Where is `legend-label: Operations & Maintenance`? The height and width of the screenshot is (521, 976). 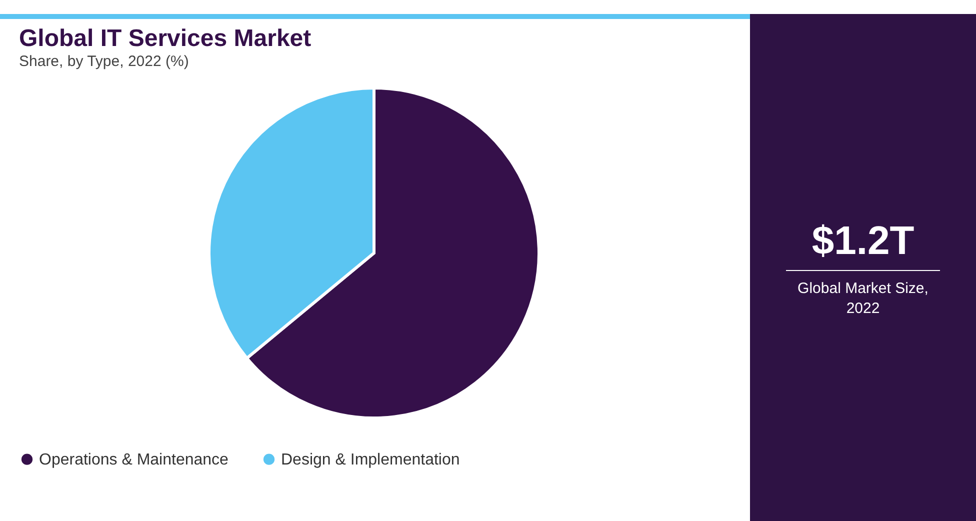 legend-label: Operations & Maintenance is located at coordinates (134, 459).